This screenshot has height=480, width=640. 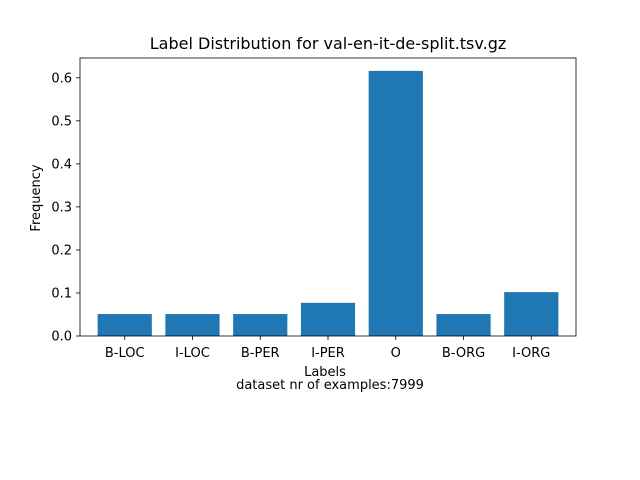 What do you see at coordinates (192, 325) in the screenshot?
I see `bar-i-loc` at bounding box center [192, 325].